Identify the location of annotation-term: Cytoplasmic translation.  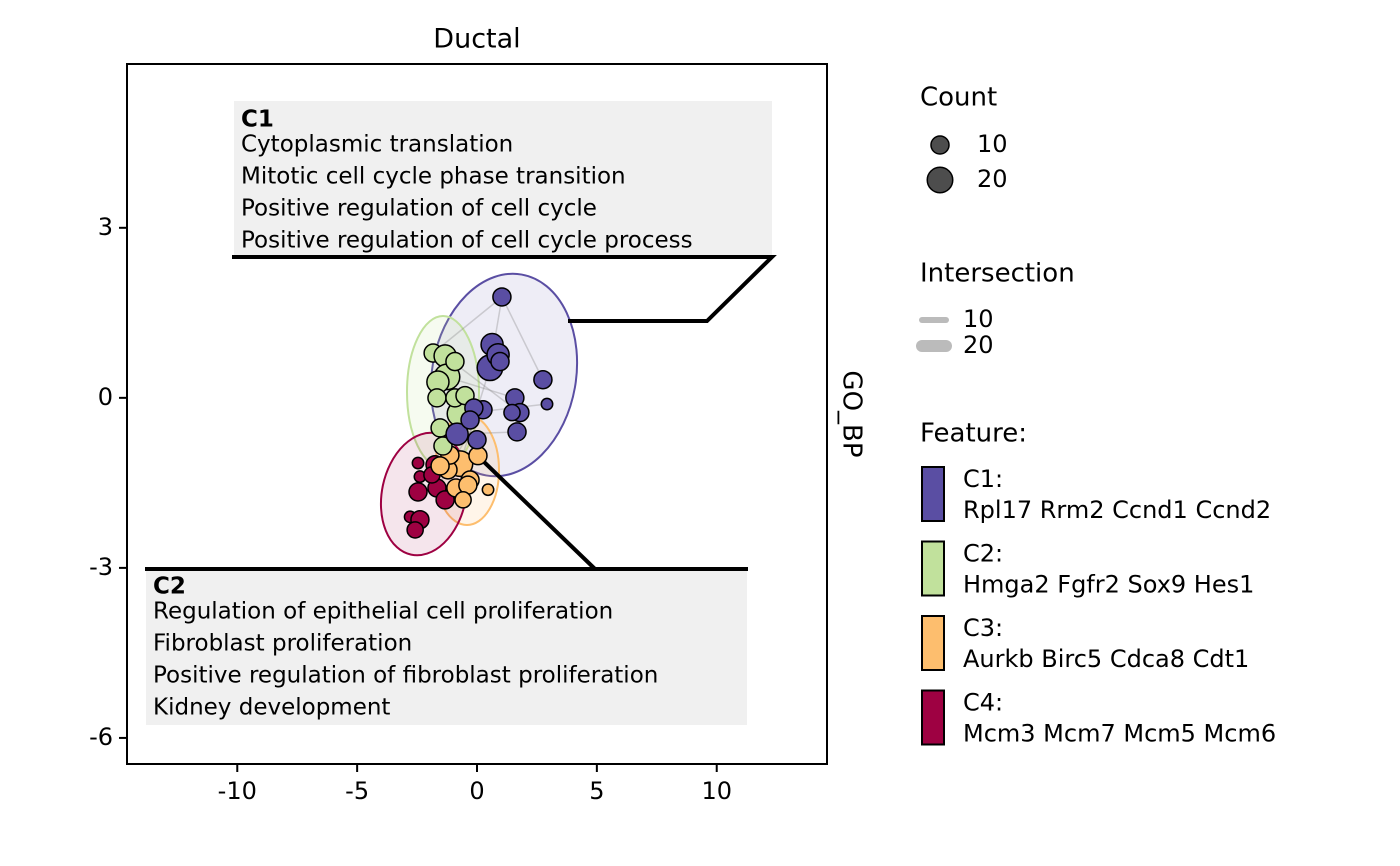
(377, 145).